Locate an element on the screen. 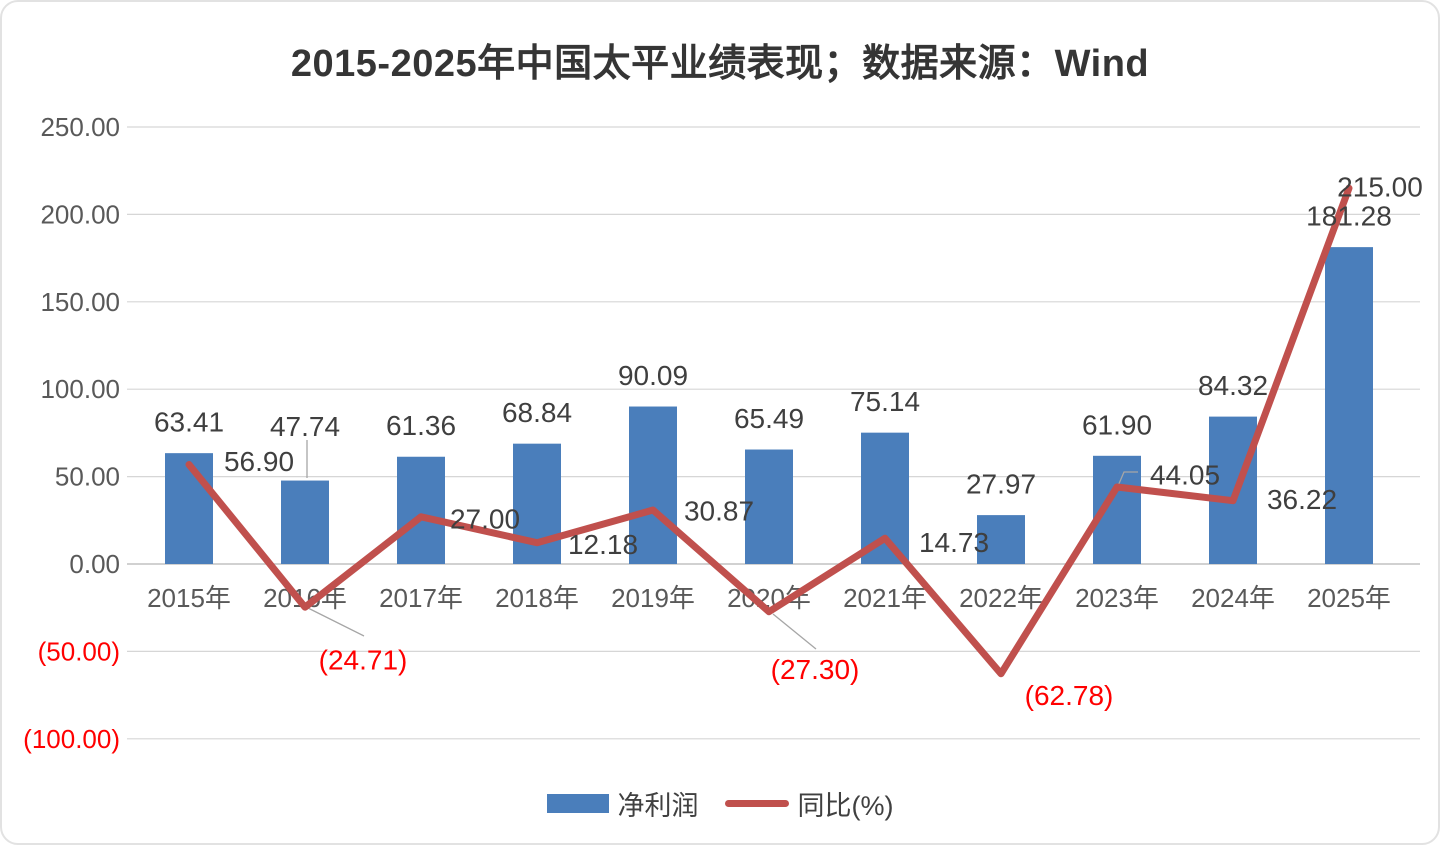 This screenshot has width=1440, height=845. line-value-label: 56.90 is located at coordinates (259, 461).